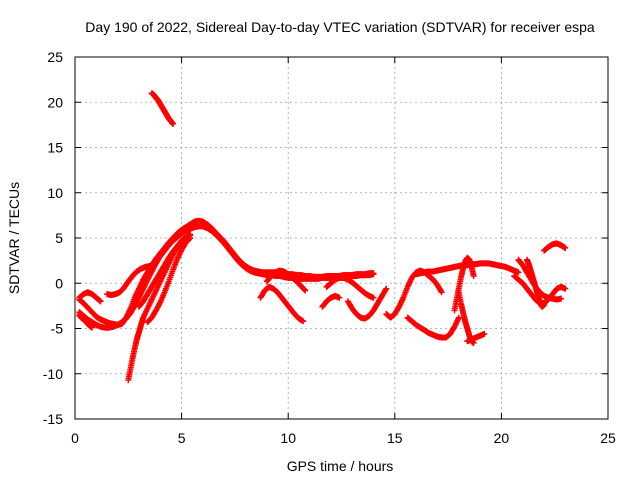 The image size is (640, 480). I want to click on x-tick-labels: 0 5 10 15 20 25, so click(343, 438).